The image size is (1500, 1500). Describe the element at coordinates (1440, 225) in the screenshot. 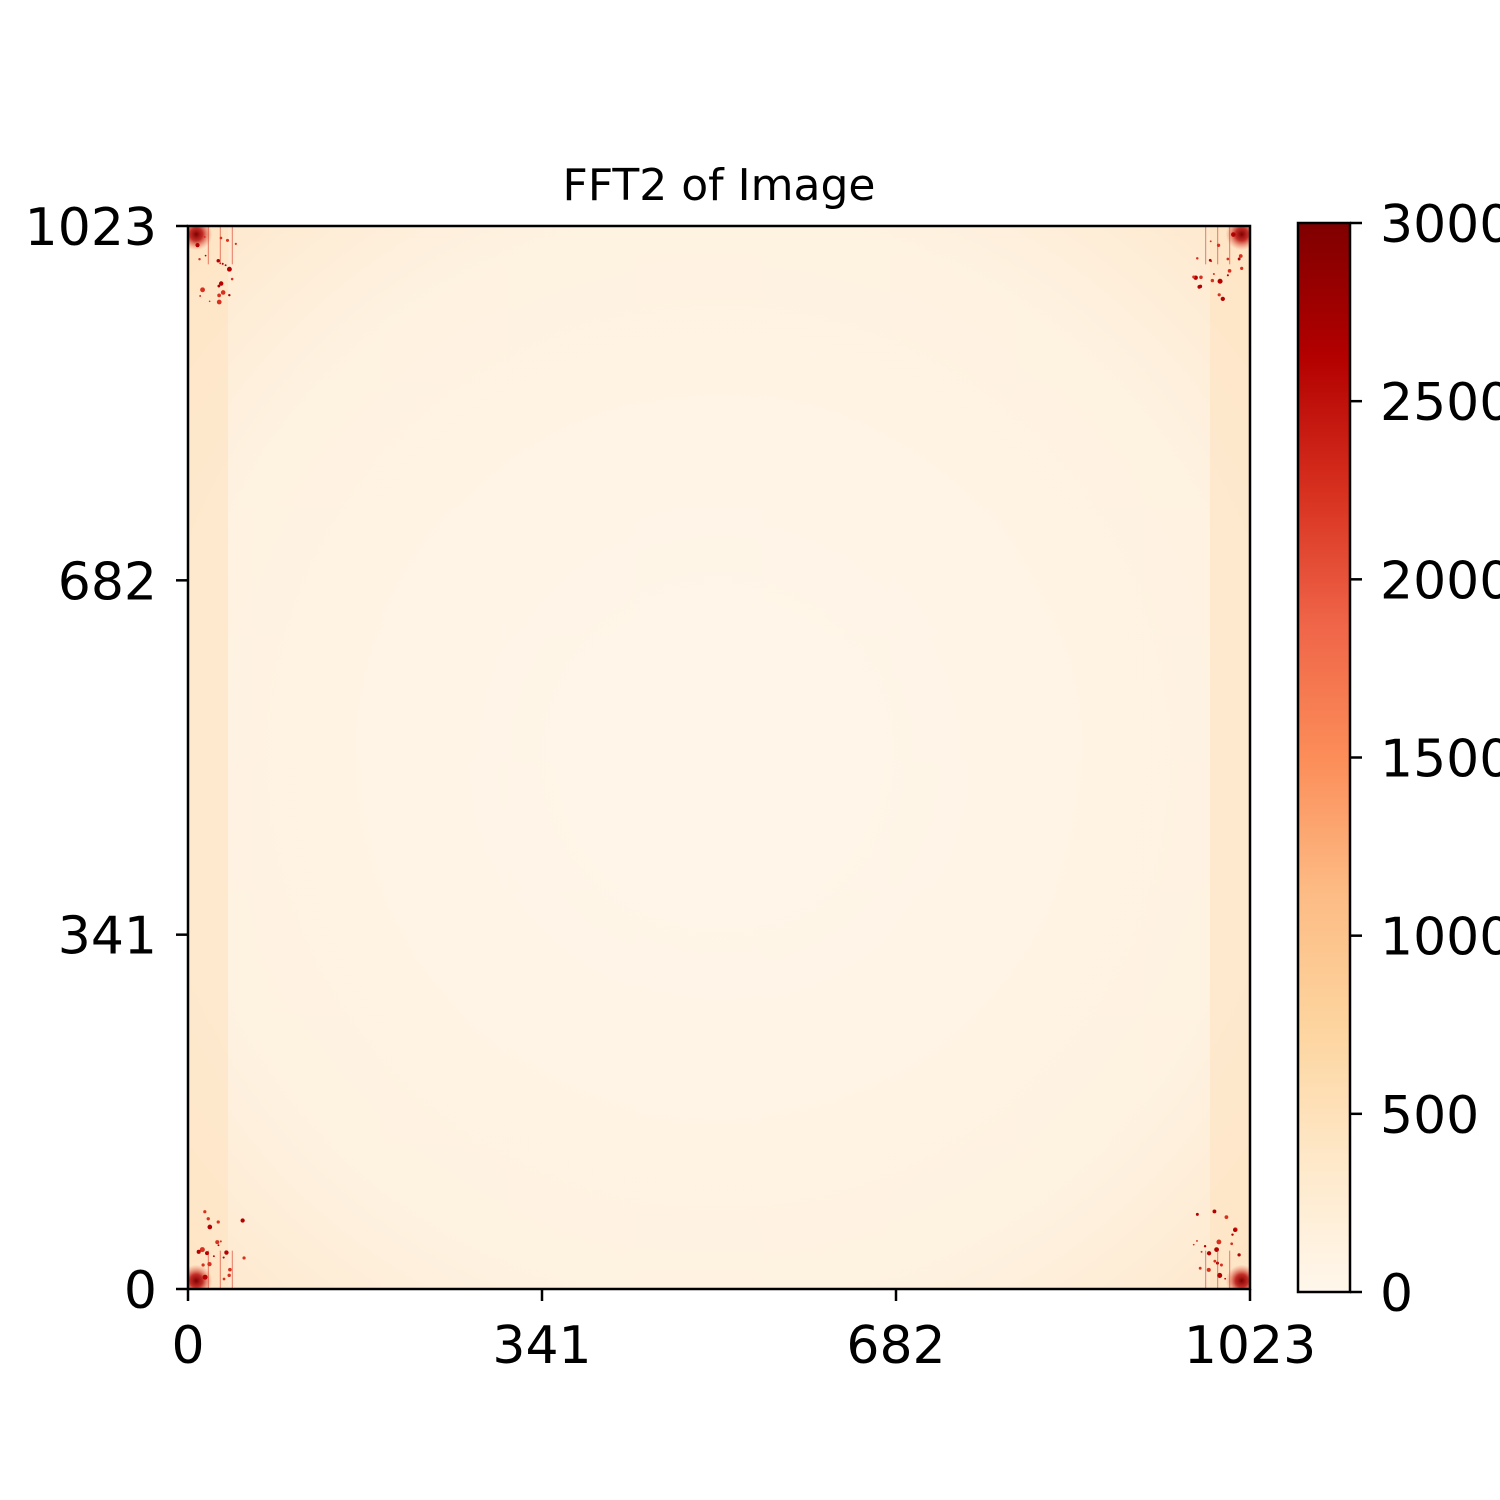

I see `colorbar-tick-label: 3000` at that location.